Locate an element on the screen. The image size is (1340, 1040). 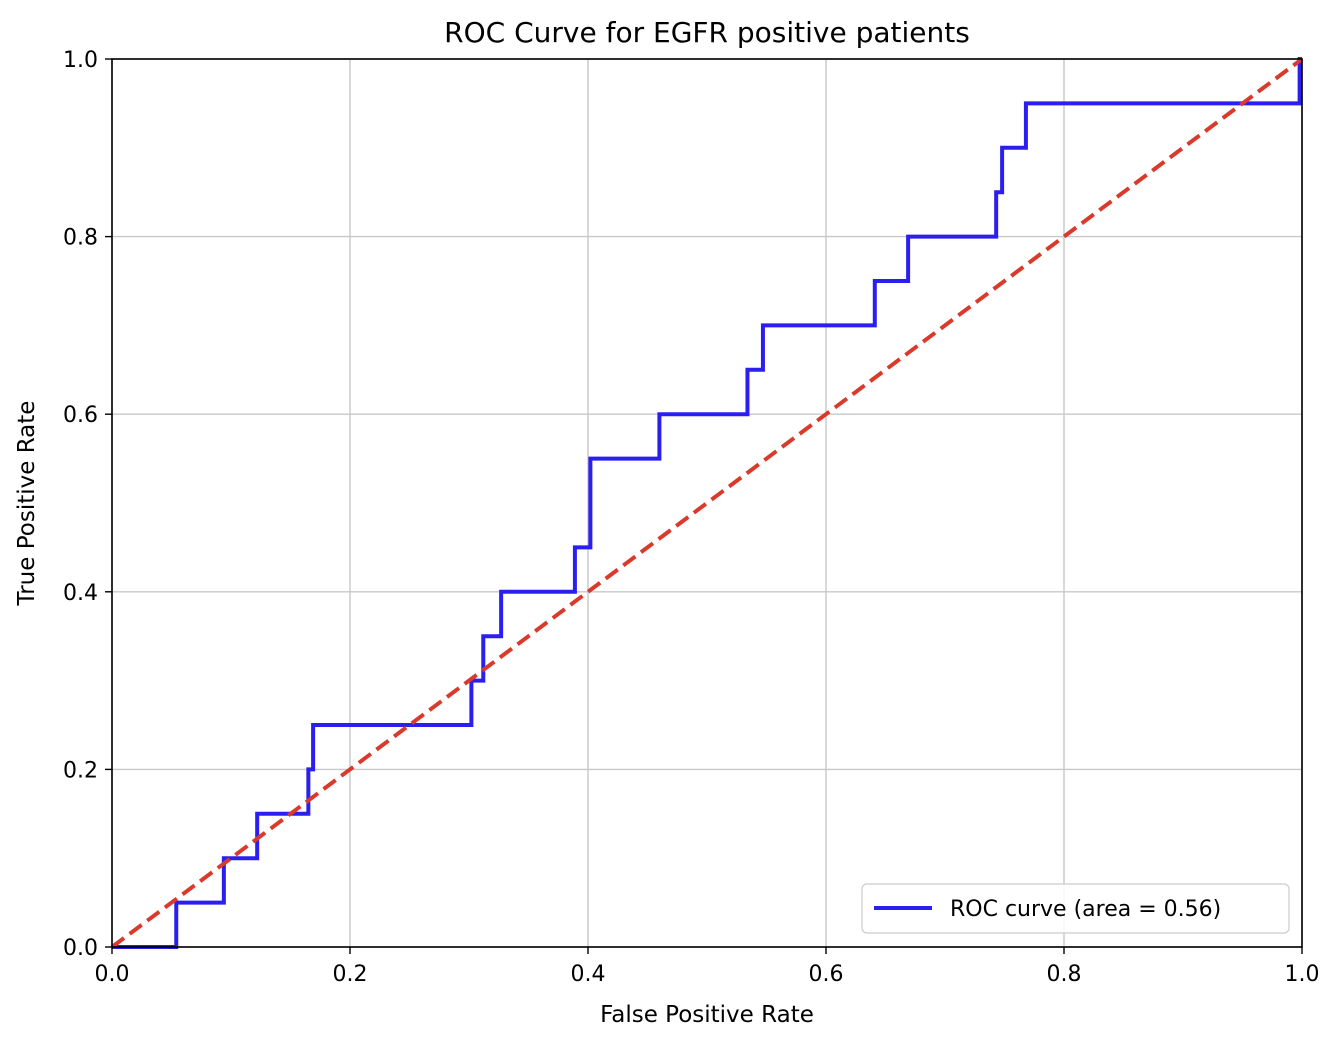
x-axis-label: False Positive Rate is located at coordinates (707, 1015).